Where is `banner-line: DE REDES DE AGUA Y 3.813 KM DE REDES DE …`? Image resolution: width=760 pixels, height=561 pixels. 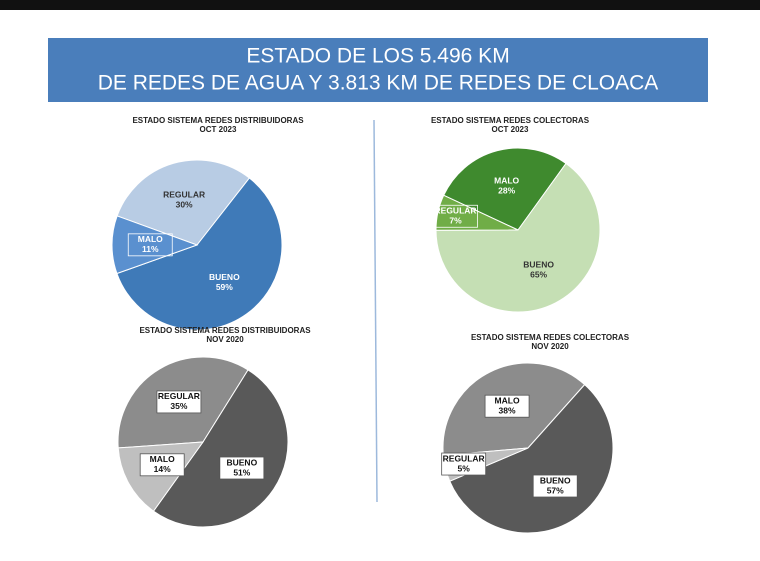
banner-line: DE REDES DE AGUA Y 3.813 KM DE REDES DE … is located at coordinates (378, 83).